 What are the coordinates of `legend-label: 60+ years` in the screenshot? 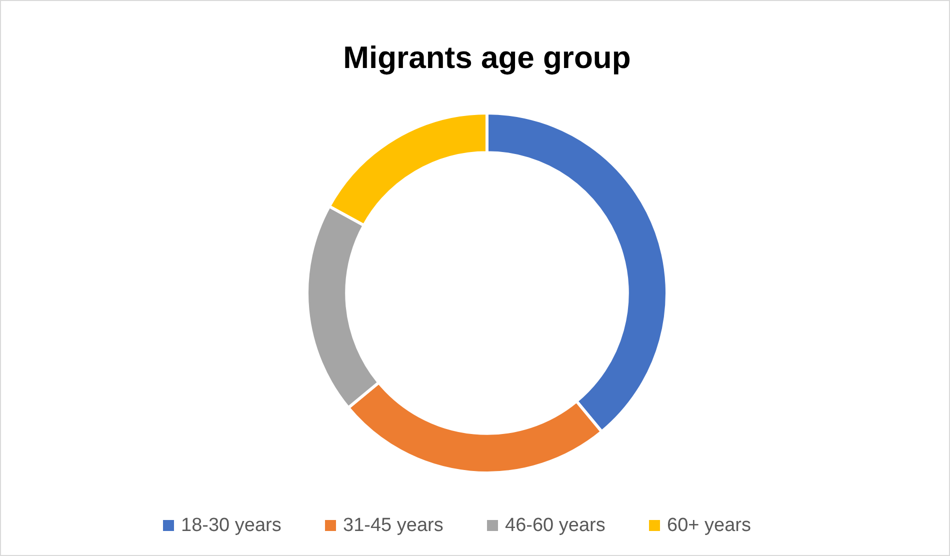 It's located at (709, 525).